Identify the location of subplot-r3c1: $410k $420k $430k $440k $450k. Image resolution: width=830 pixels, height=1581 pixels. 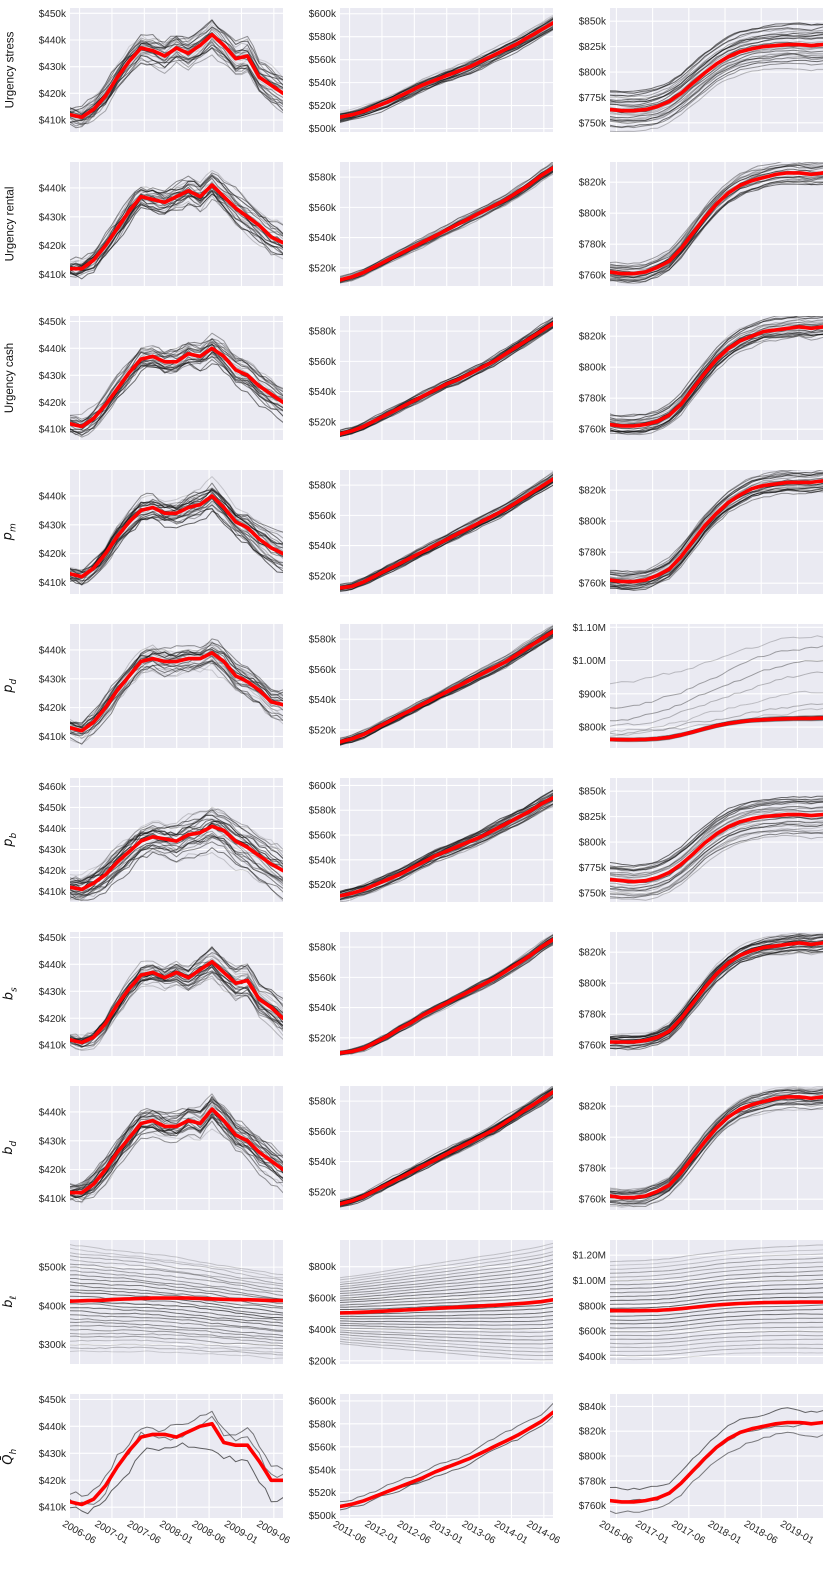
(161, 378).